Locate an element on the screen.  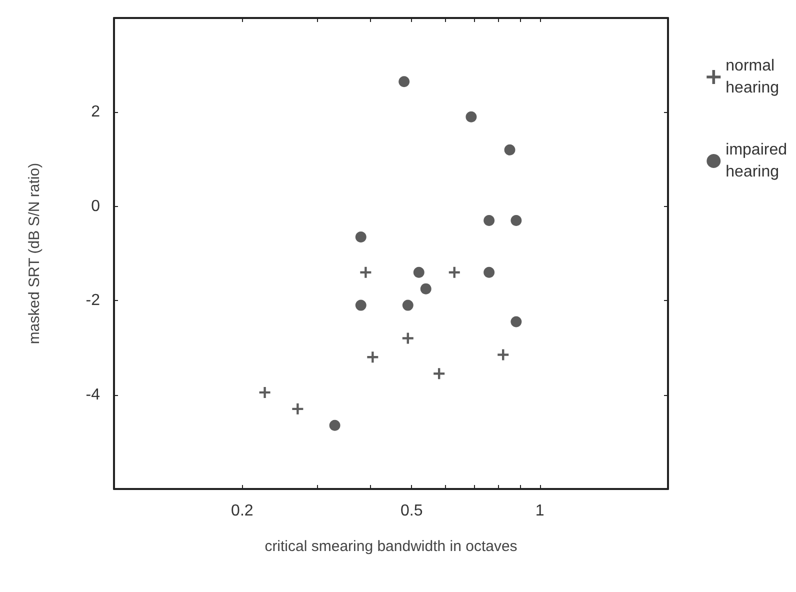
y-tick-label: -2 is located at coordinates (93, 301).